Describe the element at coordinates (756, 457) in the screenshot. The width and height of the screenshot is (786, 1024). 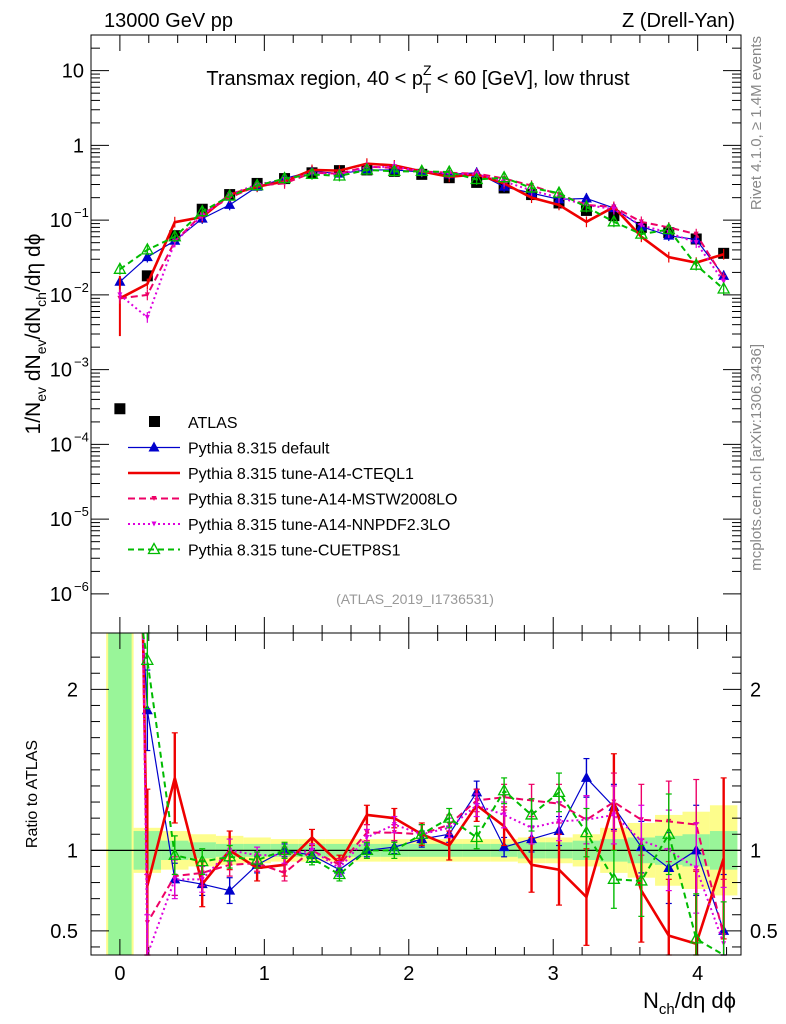
I see `mcplots-label: mcplots.cern.ch [arXiv:1306.3436]` at that location.